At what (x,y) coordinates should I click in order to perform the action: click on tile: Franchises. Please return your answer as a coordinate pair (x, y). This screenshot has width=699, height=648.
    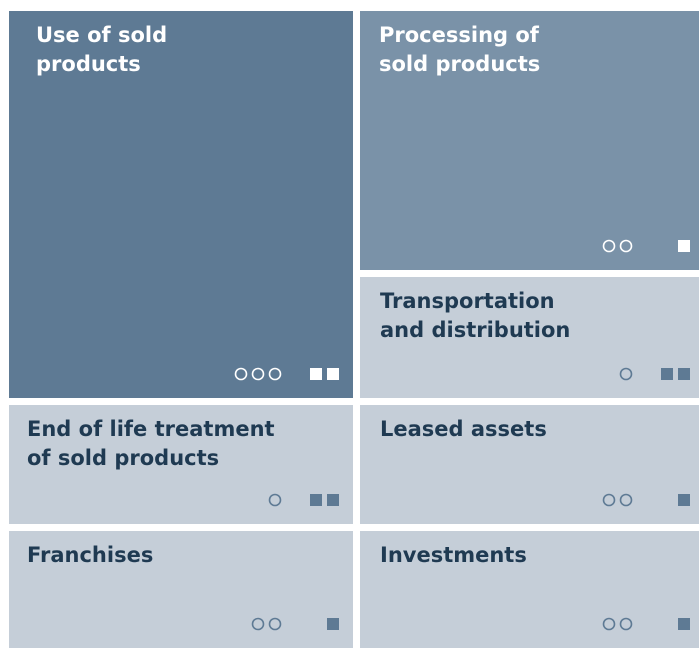
    Looking at the image, I should click on (181, 589).